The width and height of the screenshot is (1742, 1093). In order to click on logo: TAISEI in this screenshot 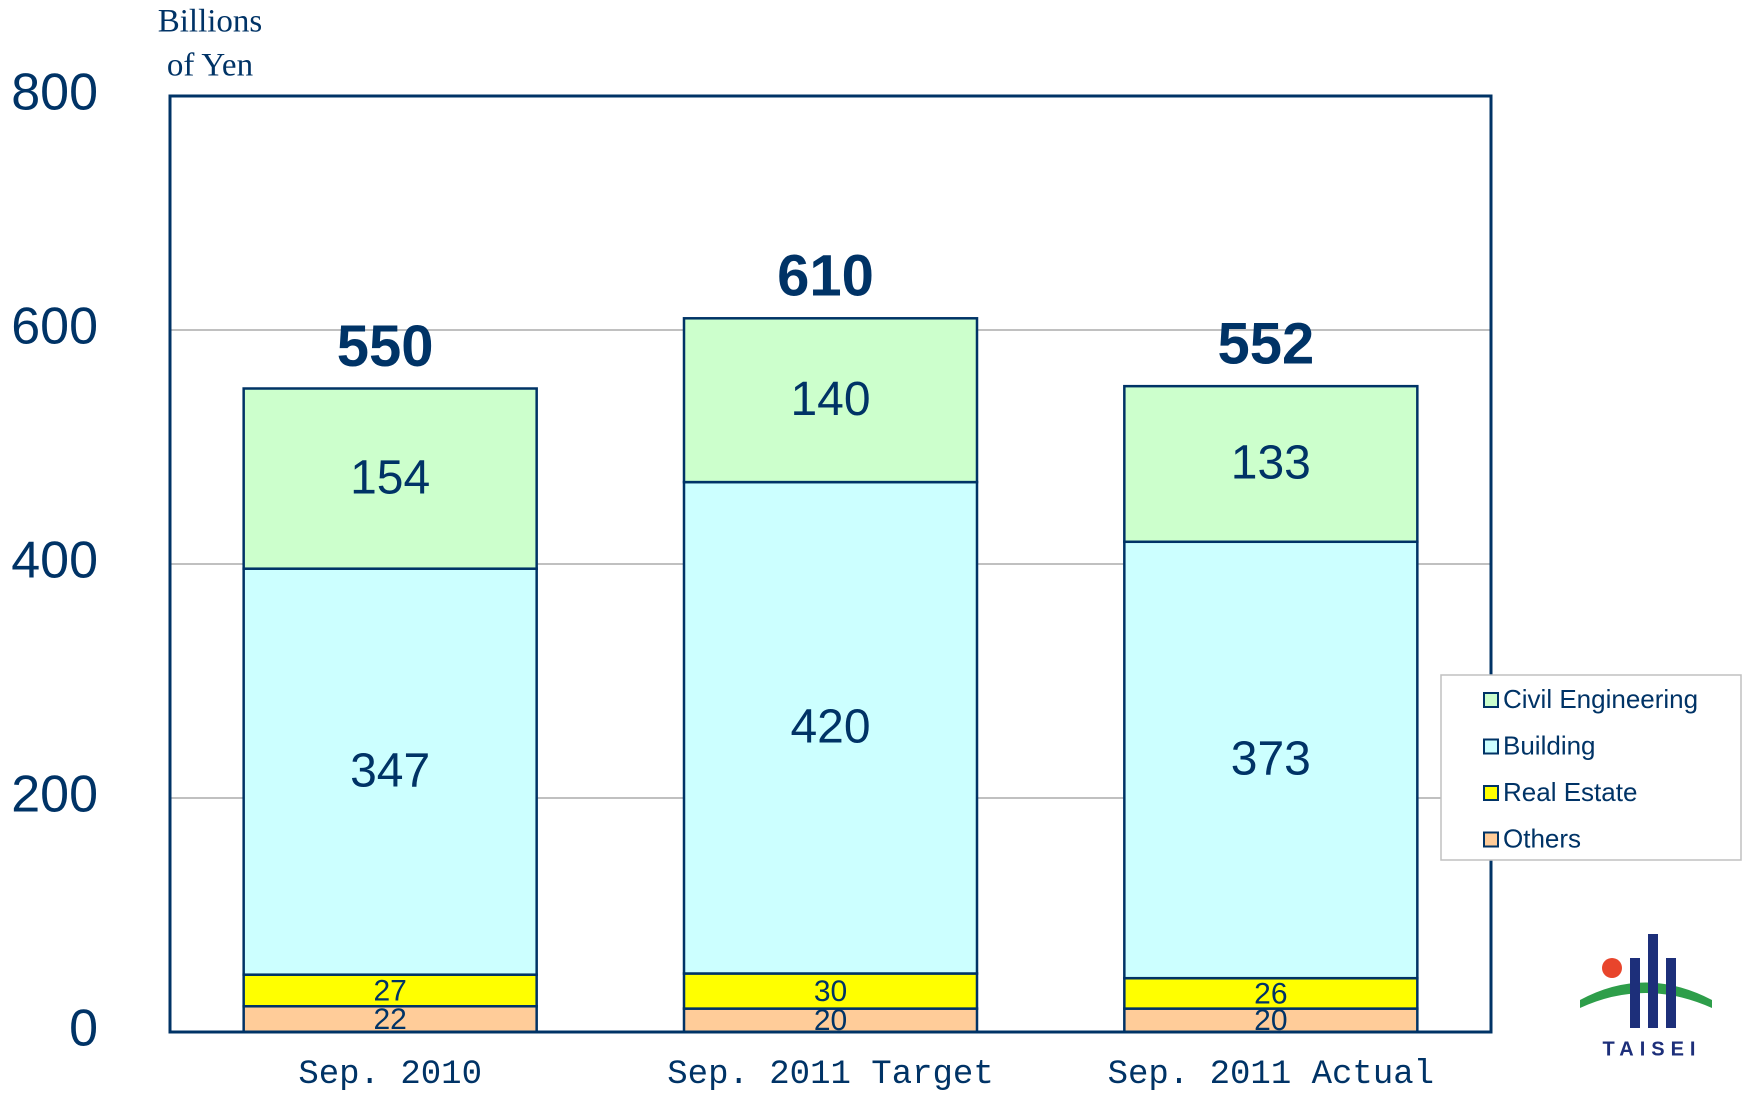, I will do `click(1646, 997)`.